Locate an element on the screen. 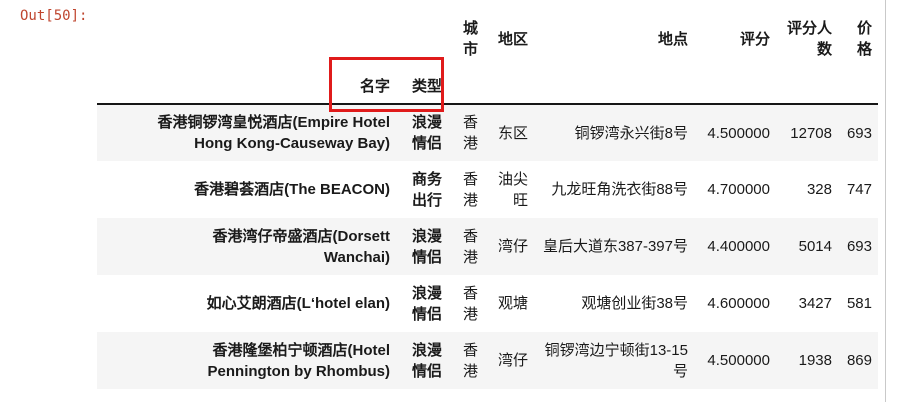 Image resolution: width=901 pixels, height=402 pixels. price-cell: 747 is located at coordinates (859, 189).